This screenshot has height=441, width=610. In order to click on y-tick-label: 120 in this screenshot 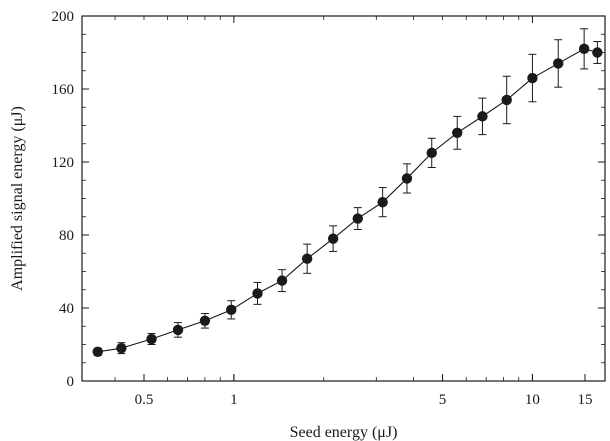, I will do `click(63, 163)`.